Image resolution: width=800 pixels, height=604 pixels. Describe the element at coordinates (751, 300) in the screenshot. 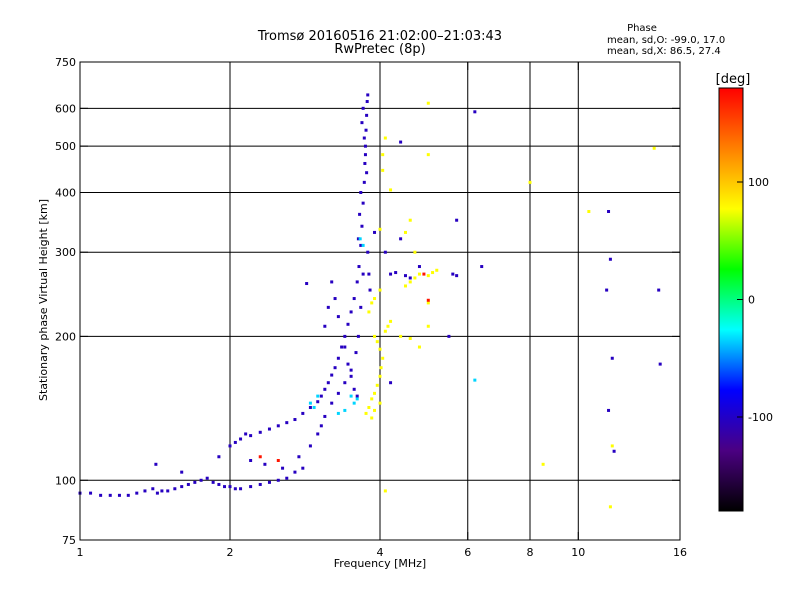

I see `colorbar-tick-label: 0` at that location.